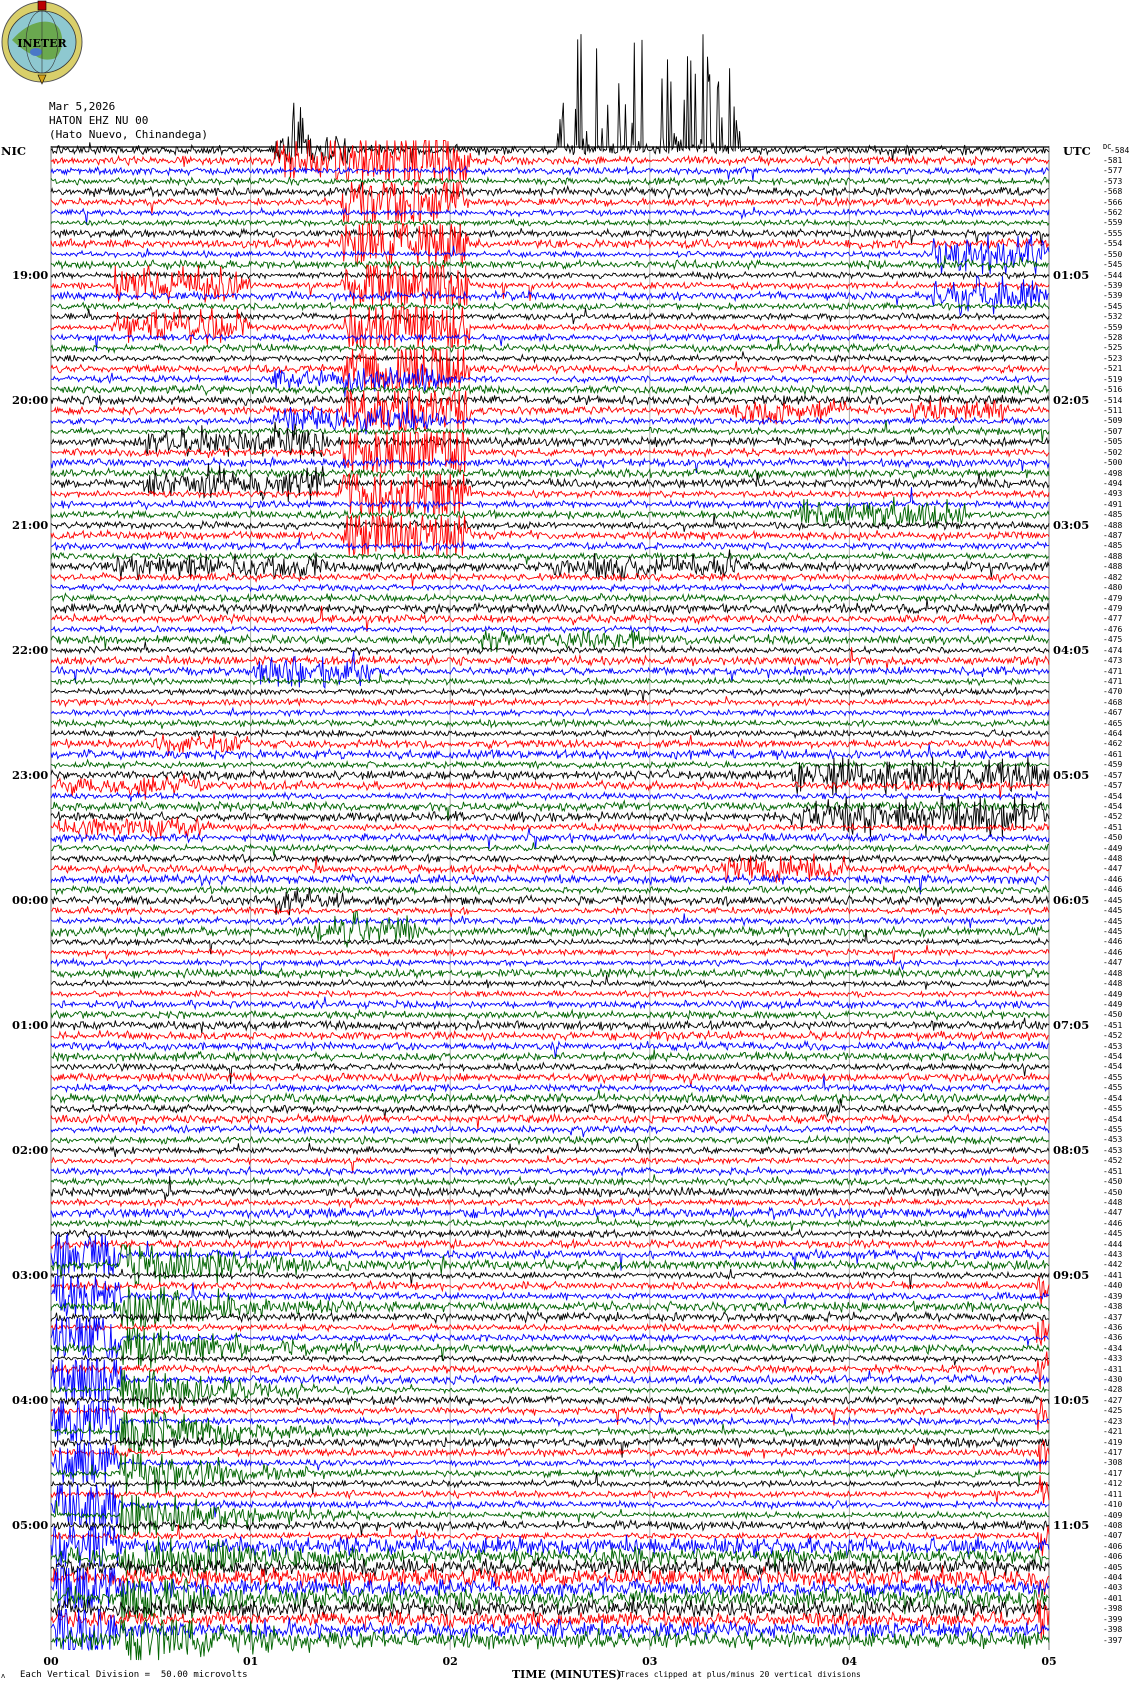  What do you see at coordinates (1113, 171) in the screenshot?
I see `trace-offset-label: -577` at bounding box center [1113, 171].